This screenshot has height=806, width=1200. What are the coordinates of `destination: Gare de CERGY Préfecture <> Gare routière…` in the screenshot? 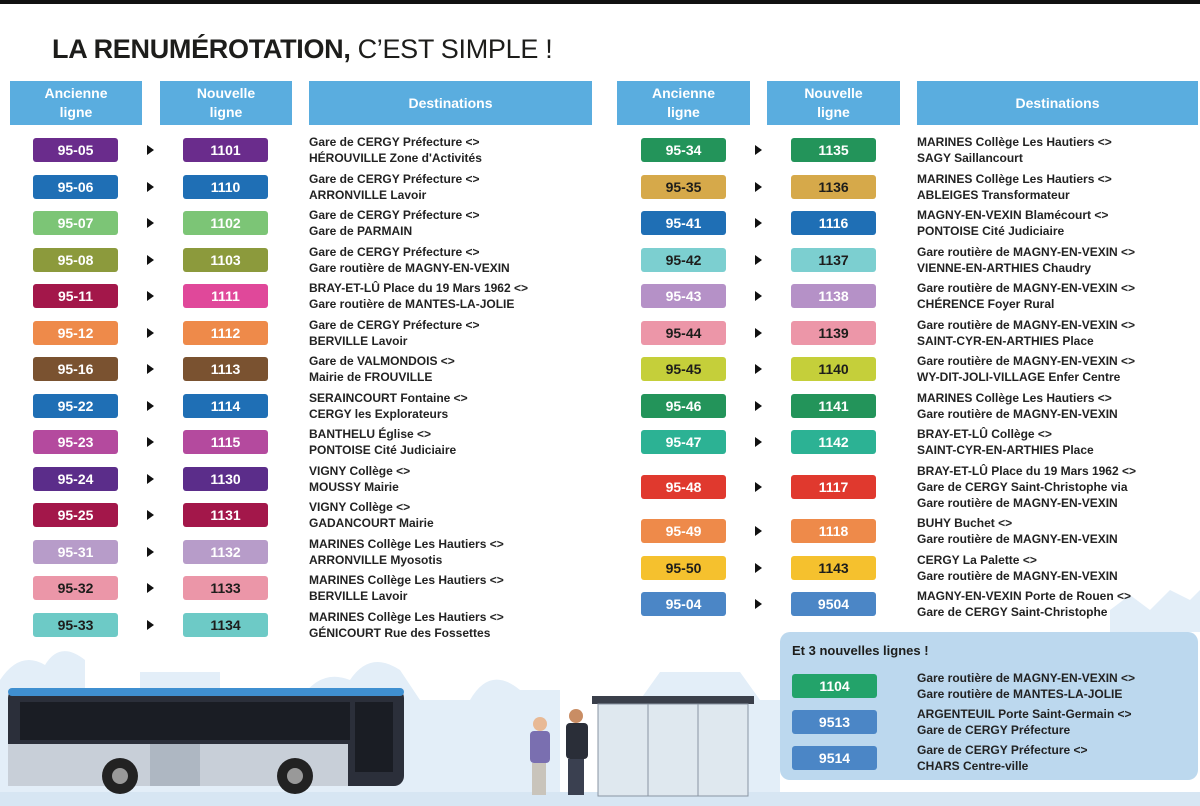 It's located at (409, 260).